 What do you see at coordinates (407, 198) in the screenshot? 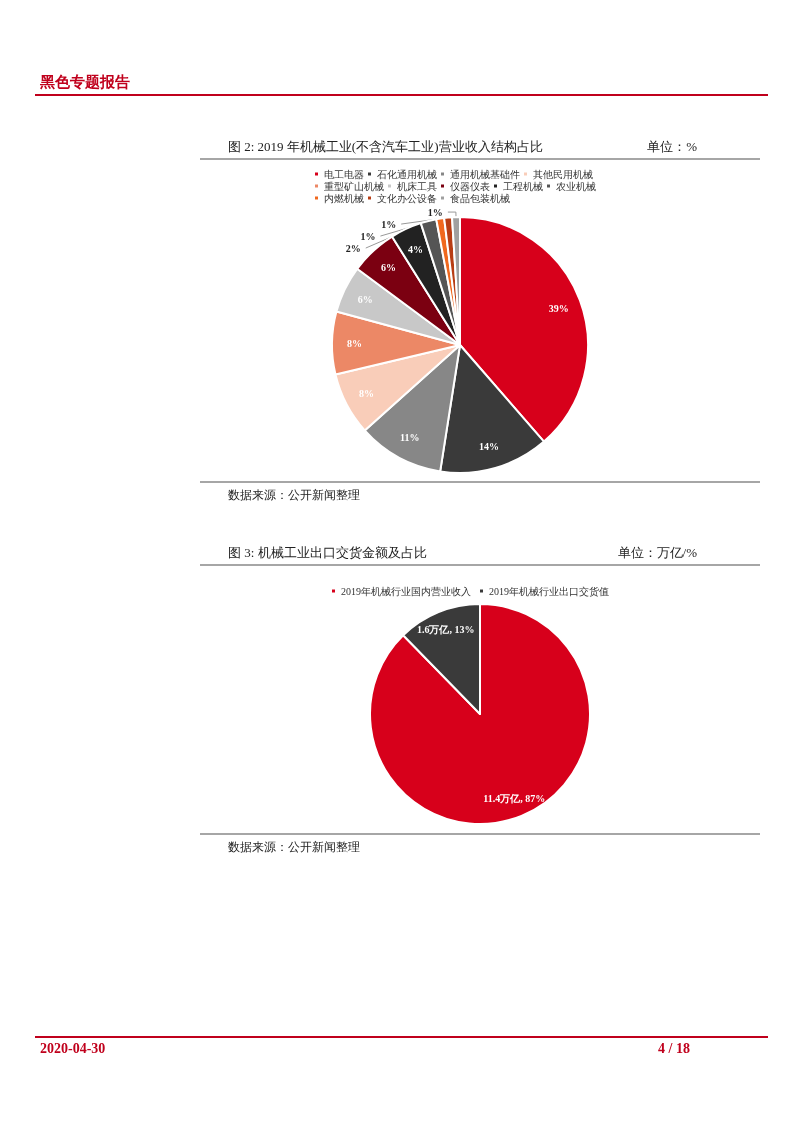
I see `legend-label: 文化办公设备` at bounding box center [407, 198].